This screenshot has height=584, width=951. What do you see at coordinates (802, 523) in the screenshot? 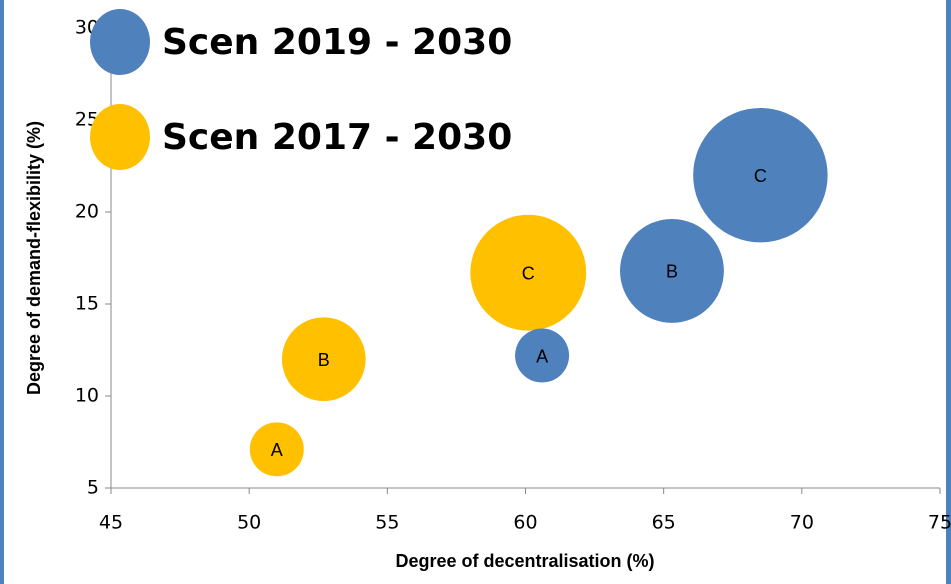
I see `x-tick-label: 70` at bounding box center [802, 523].